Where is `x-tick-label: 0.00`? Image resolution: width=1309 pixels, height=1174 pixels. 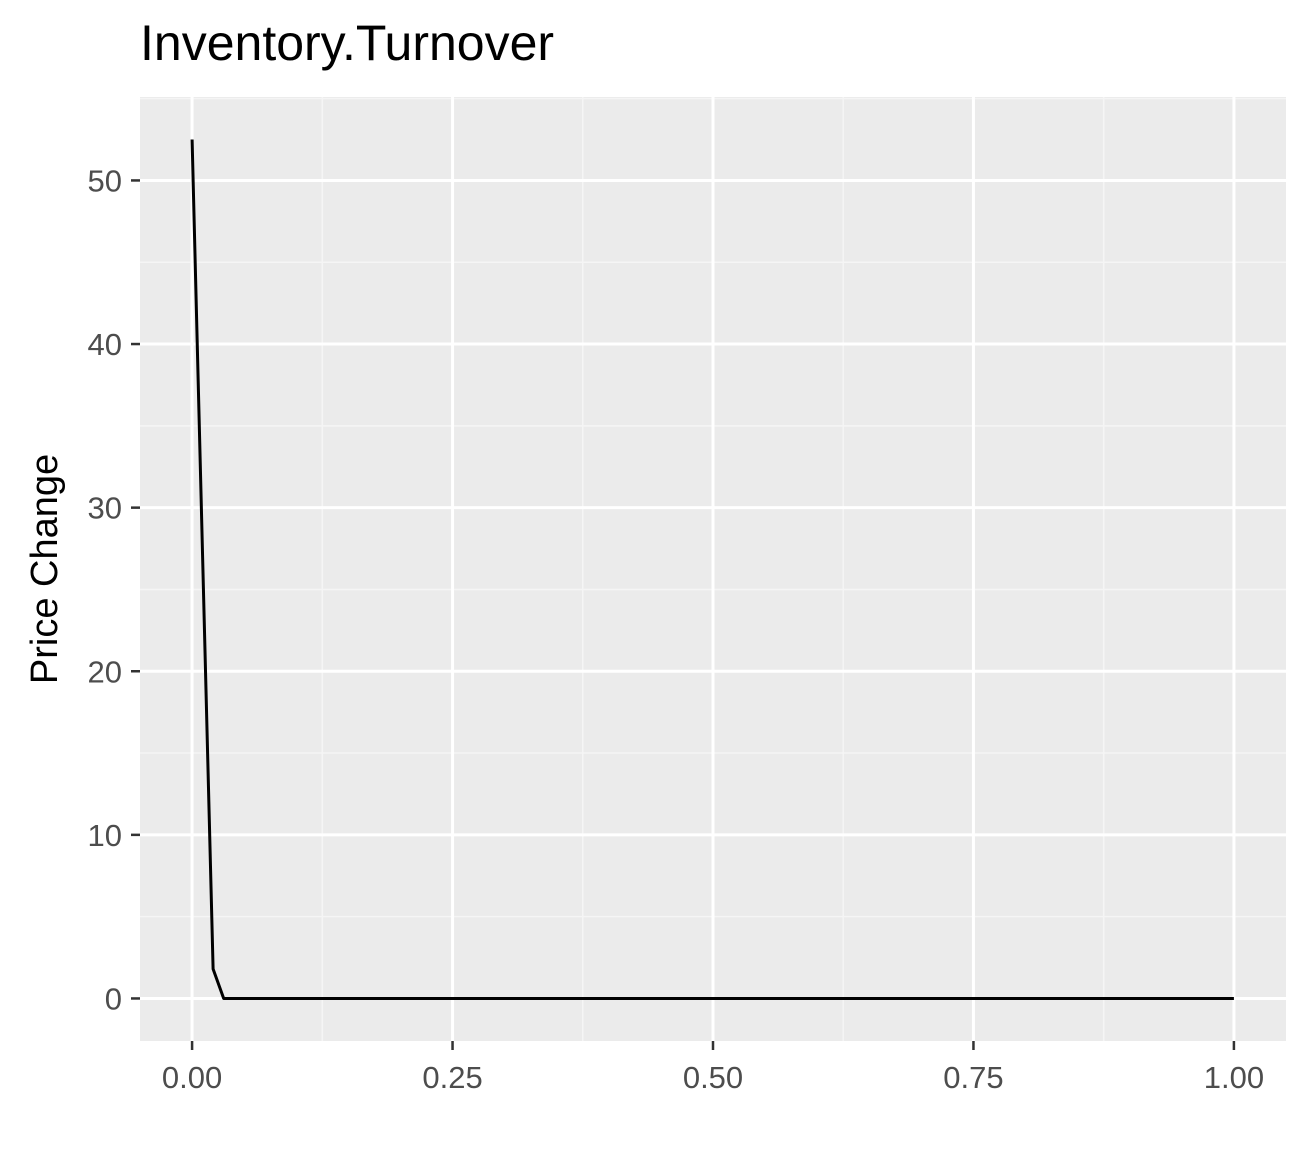
x-tick-label: 0.00 is located at coordinates (192, 1077).